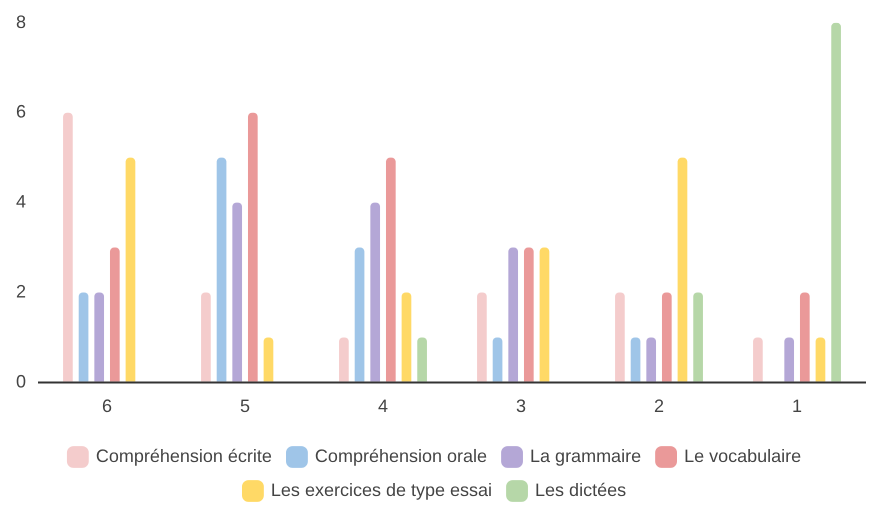 This screenshot has width=880, height=514. Describe the element at coordinates (401, 456) in the screenshot. I see `legend-label: Compréhension orale` at that location.